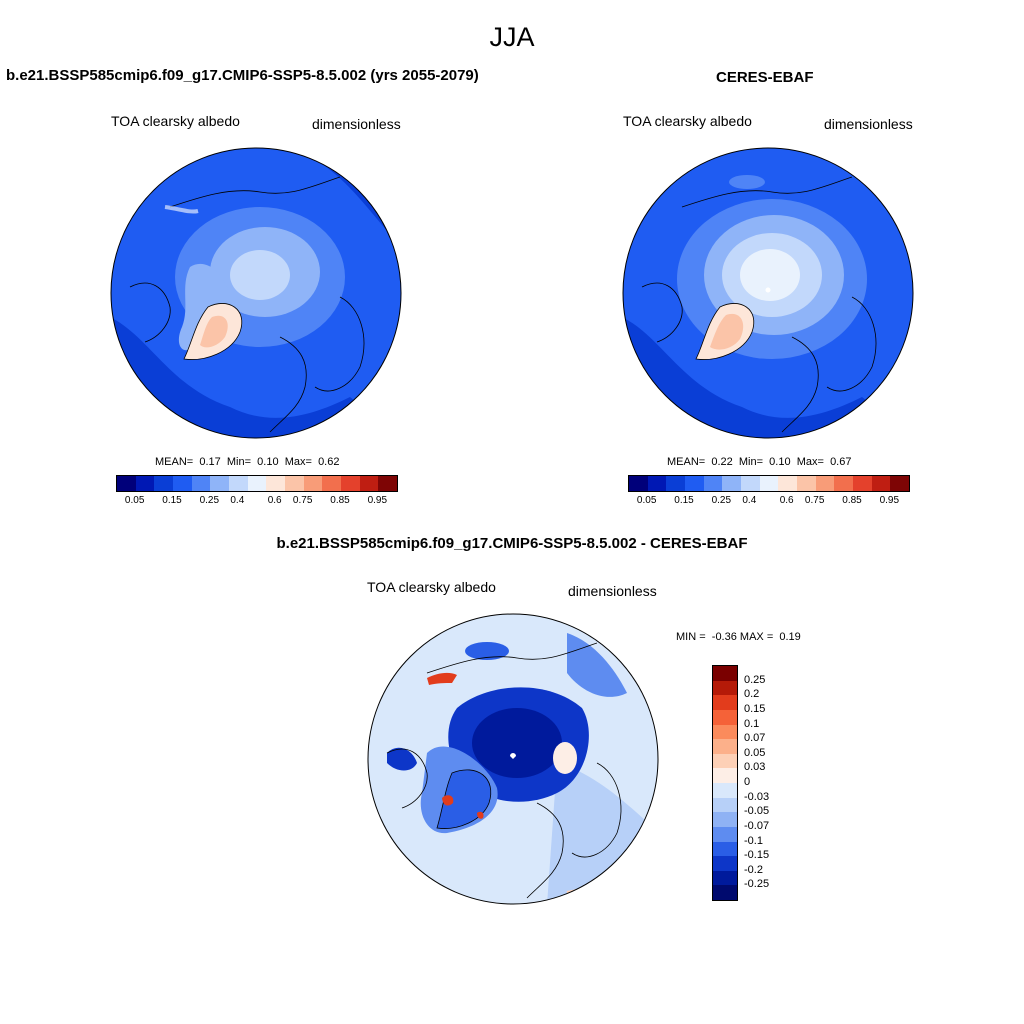  I want to click on model-colorbar-tick-label: 0.6, so click(274, 500).